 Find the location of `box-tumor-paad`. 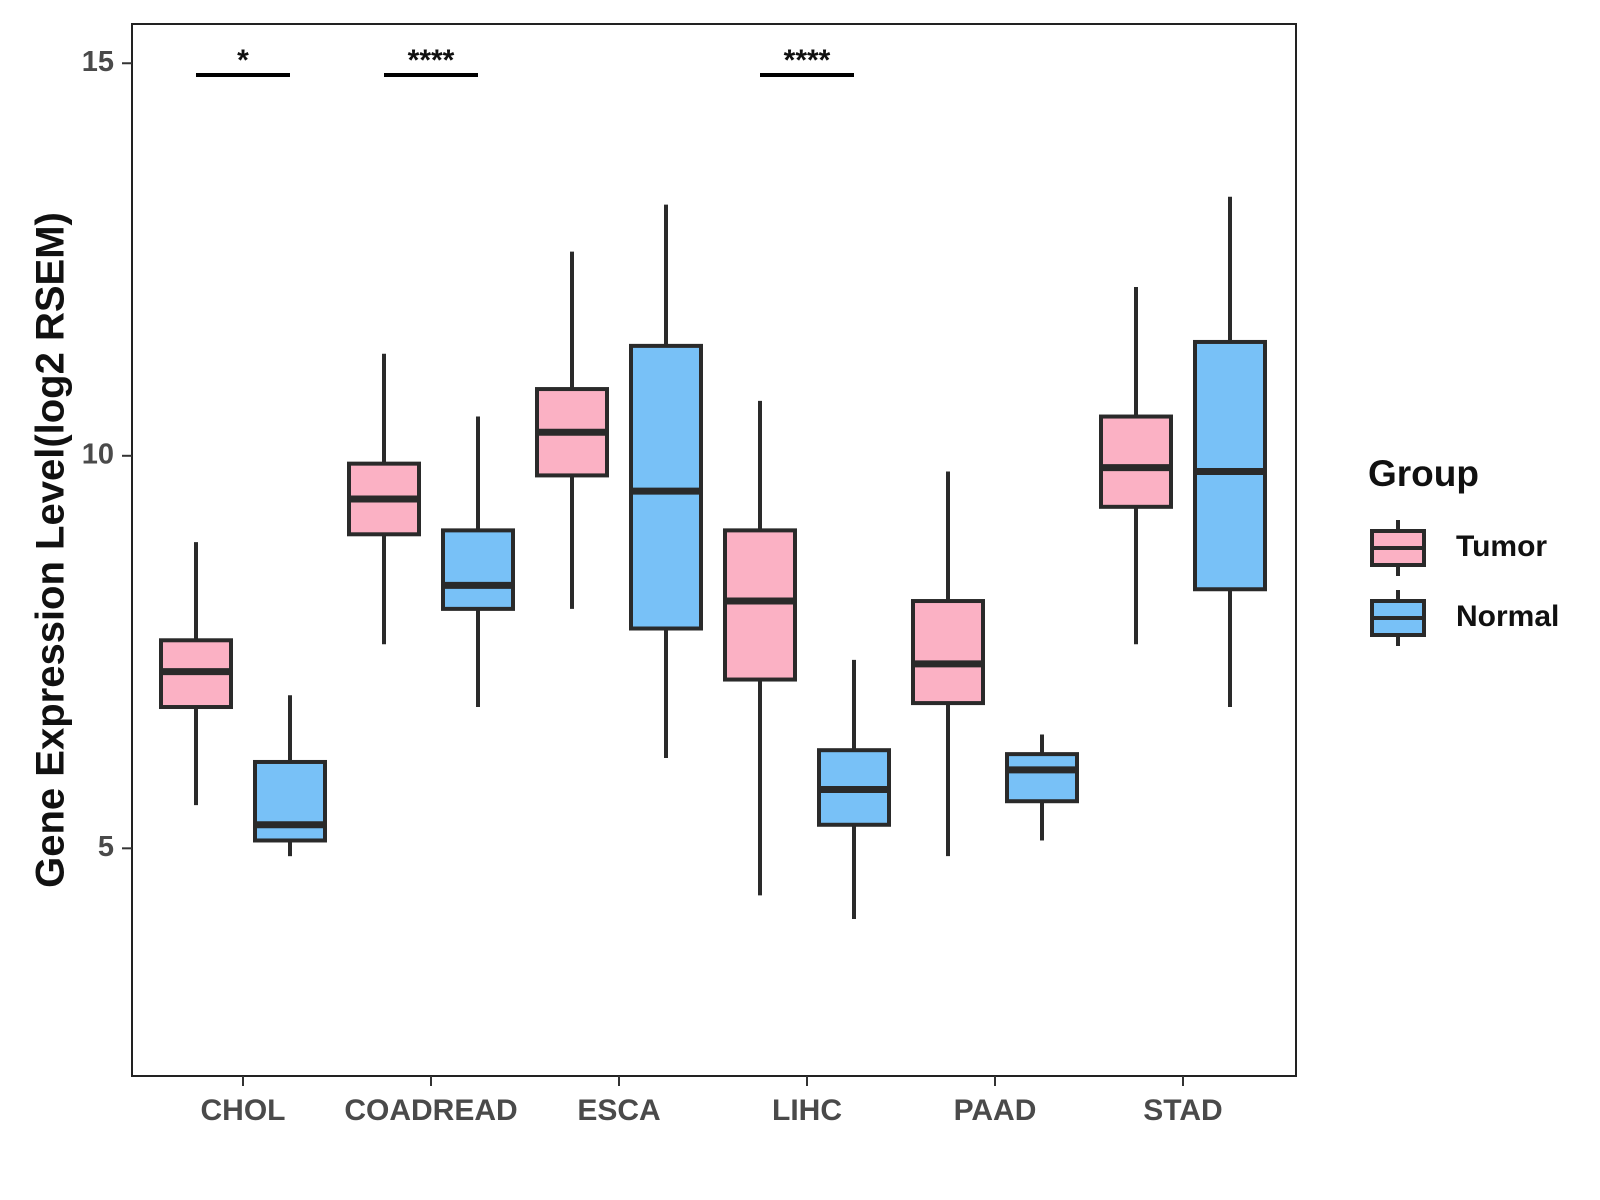

box-tumor-paad is located at coordinates (948, 664).